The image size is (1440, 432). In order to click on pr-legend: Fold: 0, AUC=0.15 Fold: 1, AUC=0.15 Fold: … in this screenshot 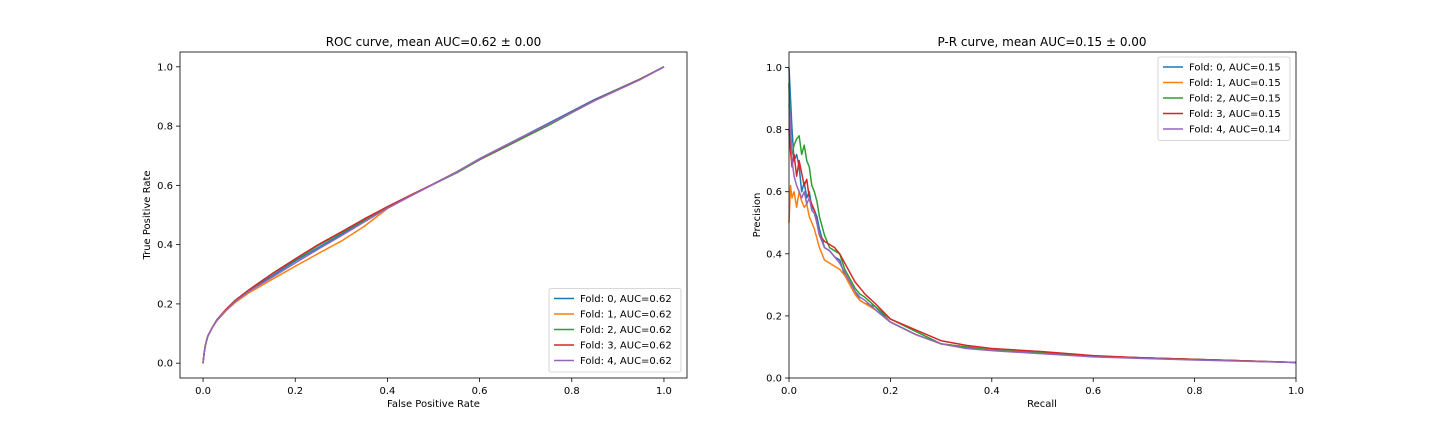, I will do `click(1224, 98)`.